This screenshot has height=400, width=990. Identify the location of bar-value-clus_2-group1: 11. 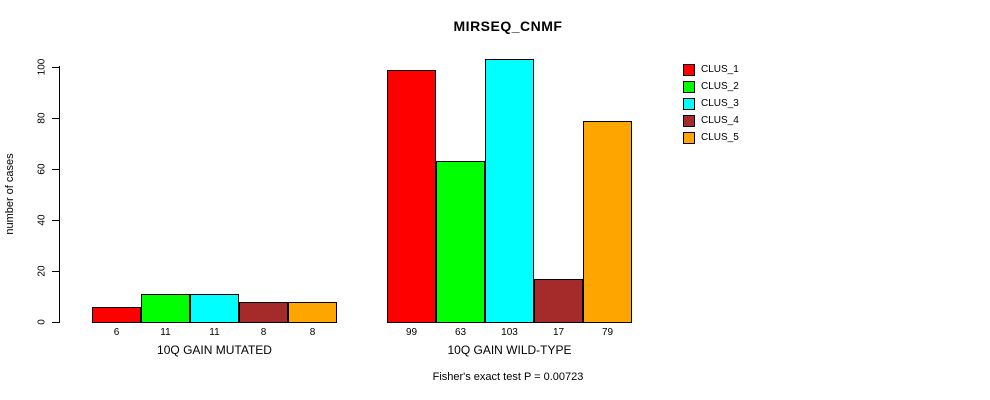
(165, 332).